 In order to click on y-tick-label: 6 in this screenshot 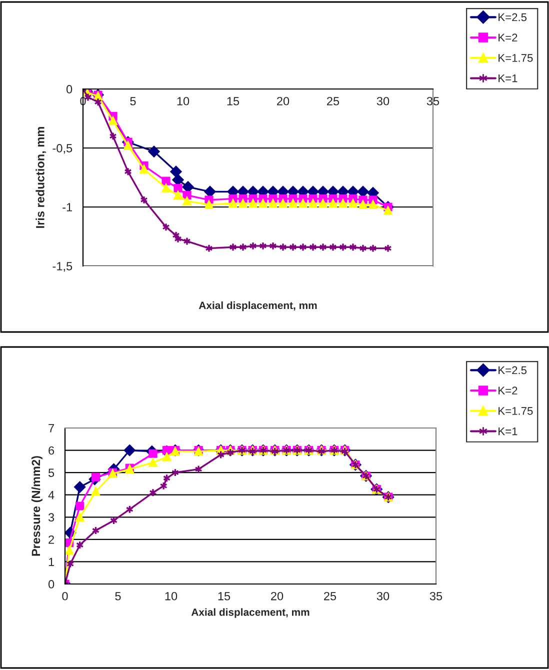, I will do `click(51, 450)`.